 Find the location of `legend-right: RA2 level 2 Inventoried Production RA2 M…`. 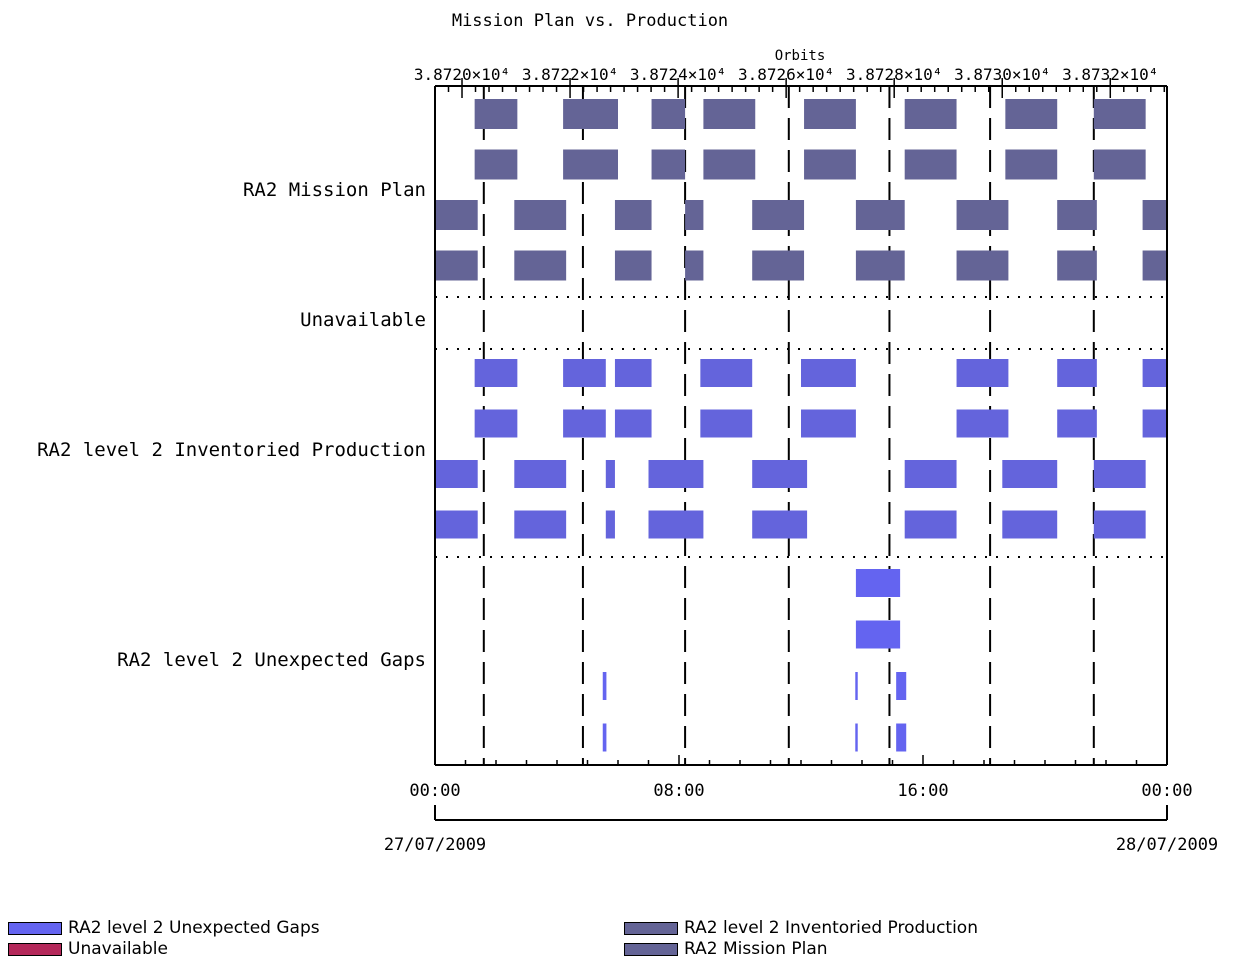

legend-right: RA2 level 2 Inventoried Production RA2 M… is located at coordinates (801, 939).